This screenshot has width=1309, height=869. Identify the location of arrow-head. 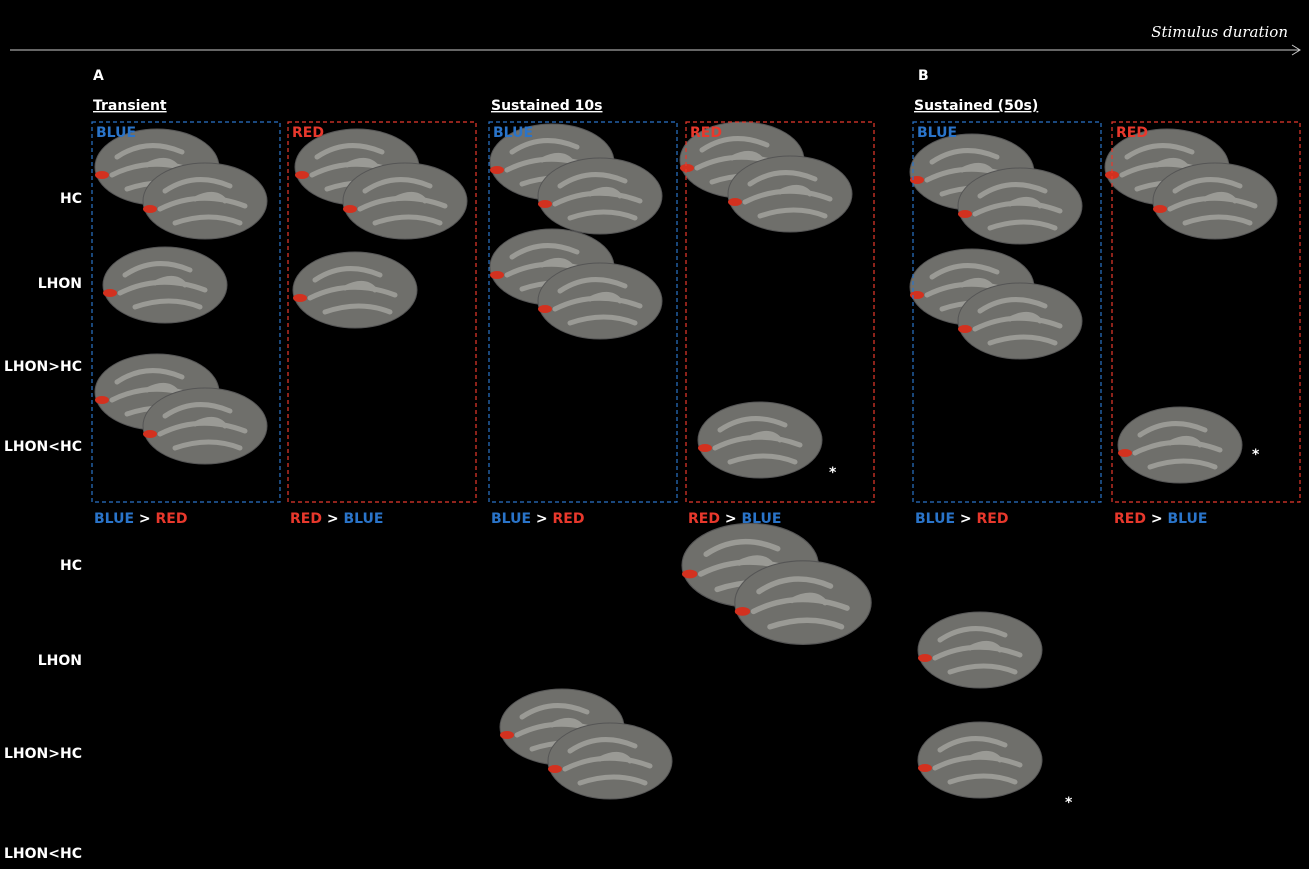
(1296, 50).